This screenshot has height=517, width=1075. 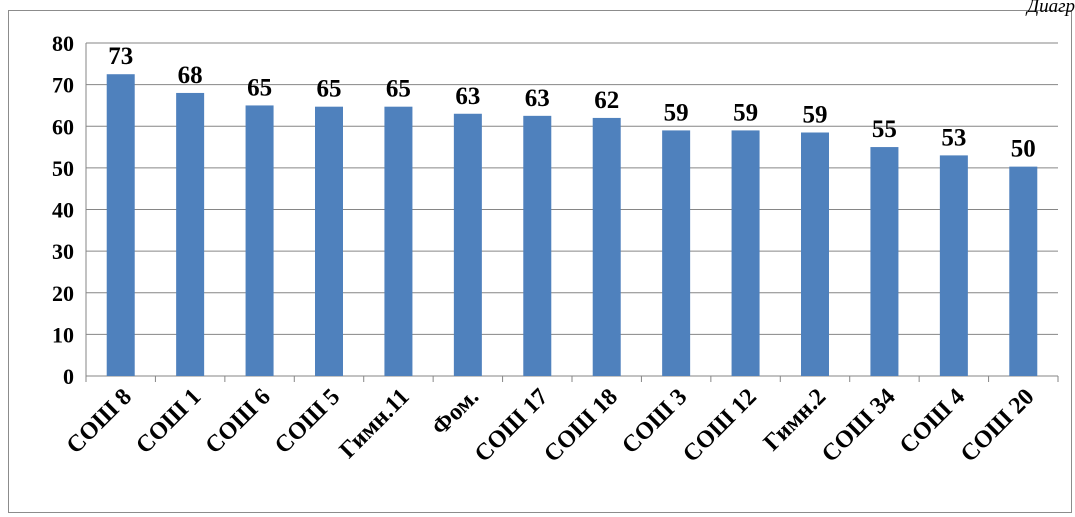 What do you see at coordinates (63, 126) in the screenshot?
I see `y-tick-label: 60` at bounding box center [63, 126].